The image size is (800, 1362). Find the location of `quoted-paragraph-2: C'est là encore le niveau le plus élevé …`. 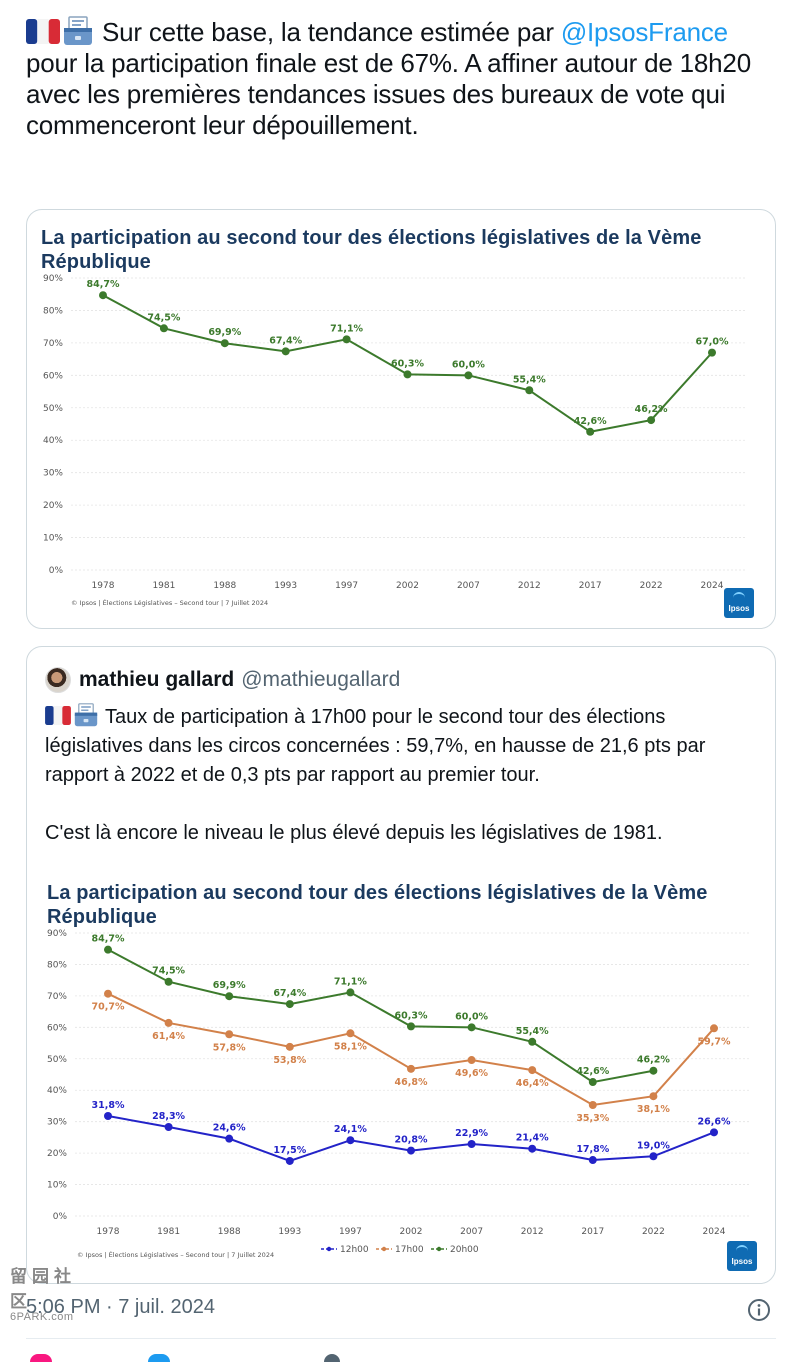

quoted-paragraph-2: C'est là encore le niveau le plus élevé … is located at coordinates (354, 833).